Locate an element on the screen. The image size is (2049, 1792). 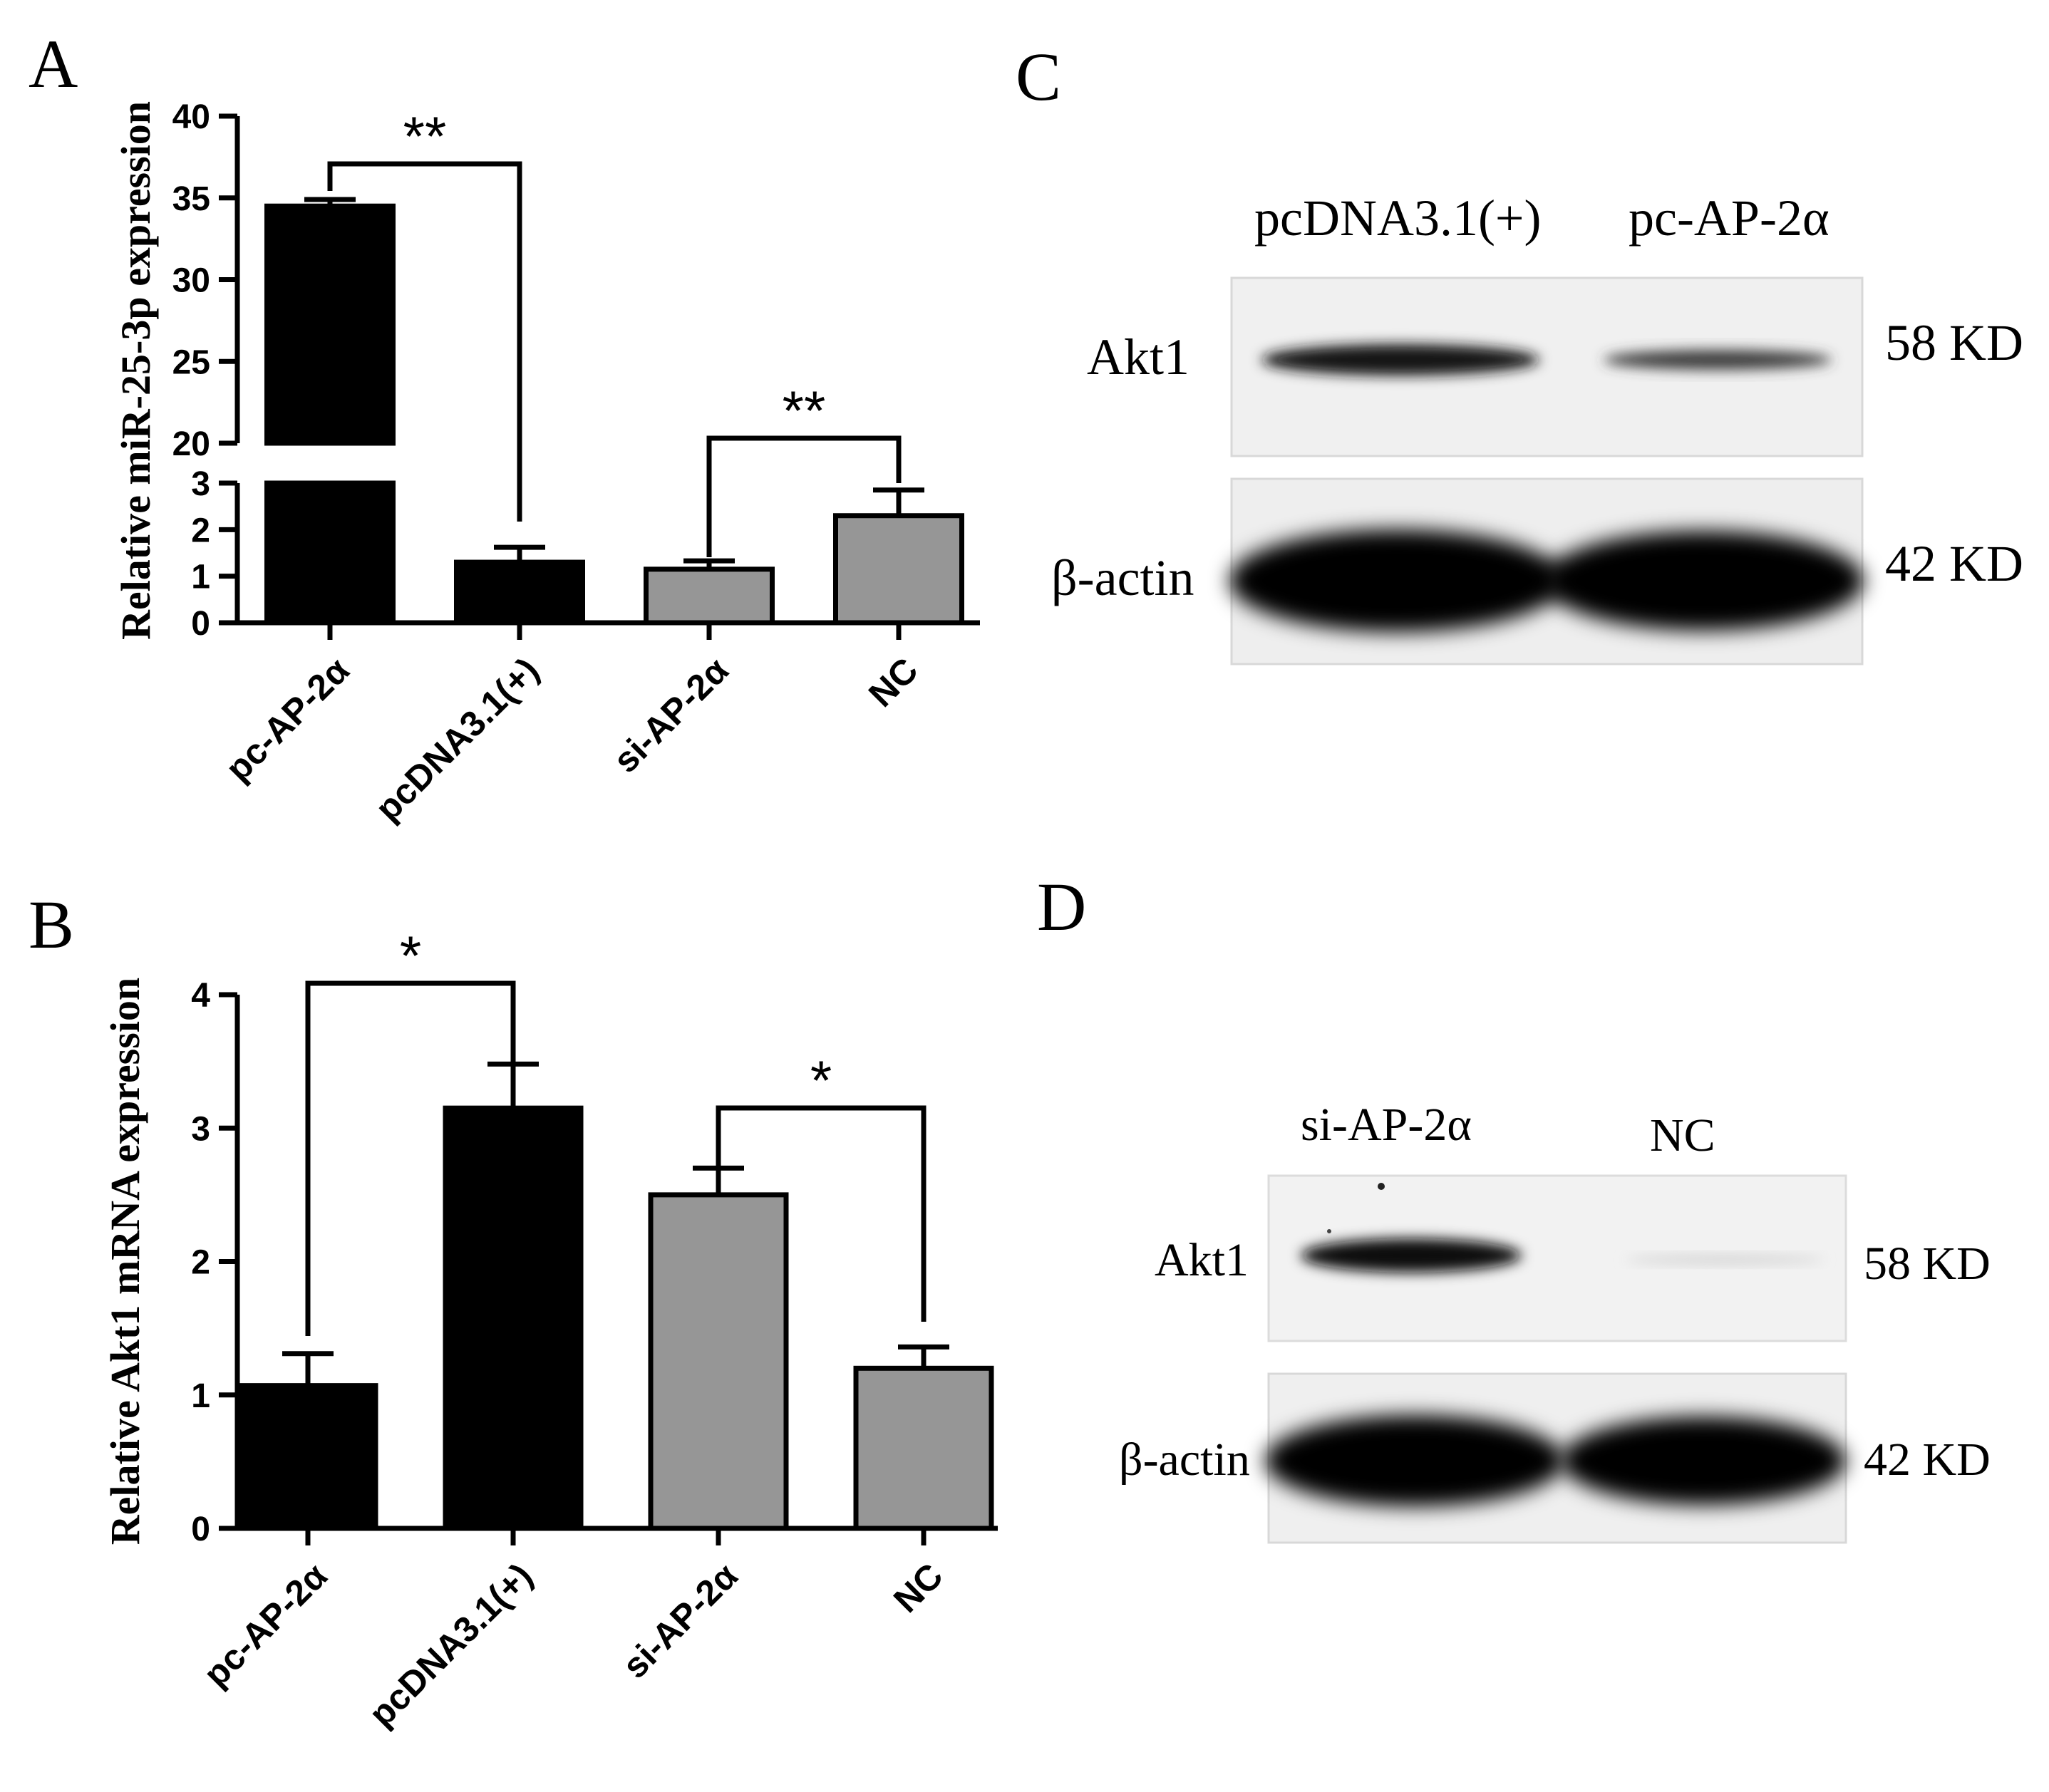
panel-c-lane-2-label: pc-AP-2α is located at coordinates (1729, 218).